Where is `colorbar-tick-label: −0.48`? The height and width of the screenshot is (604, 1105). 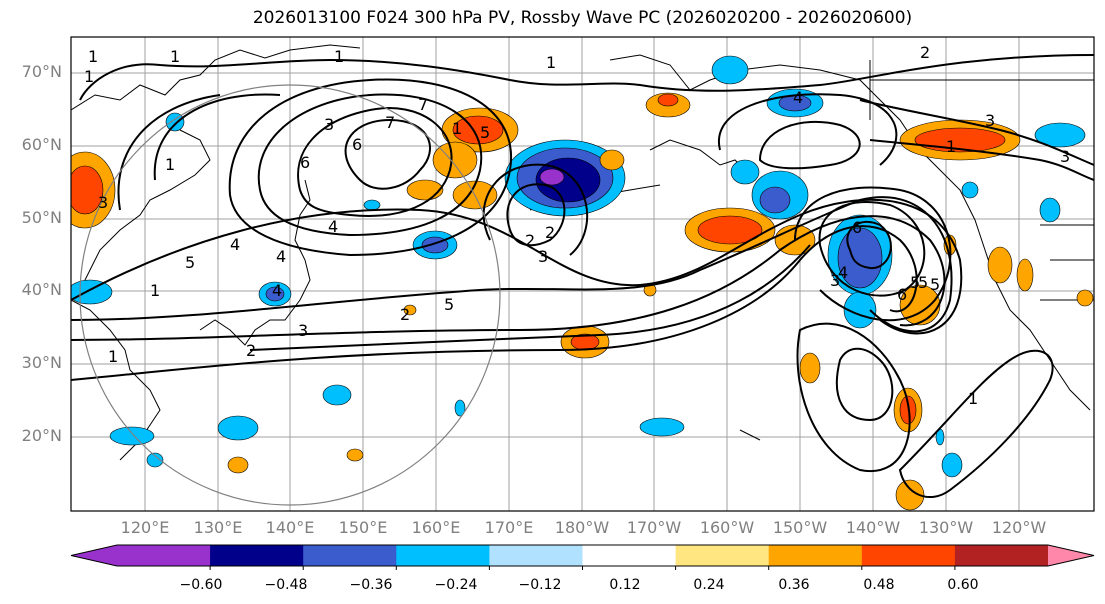
colorbar-tick-label: −0.48 is located at coordinates (286, 585).